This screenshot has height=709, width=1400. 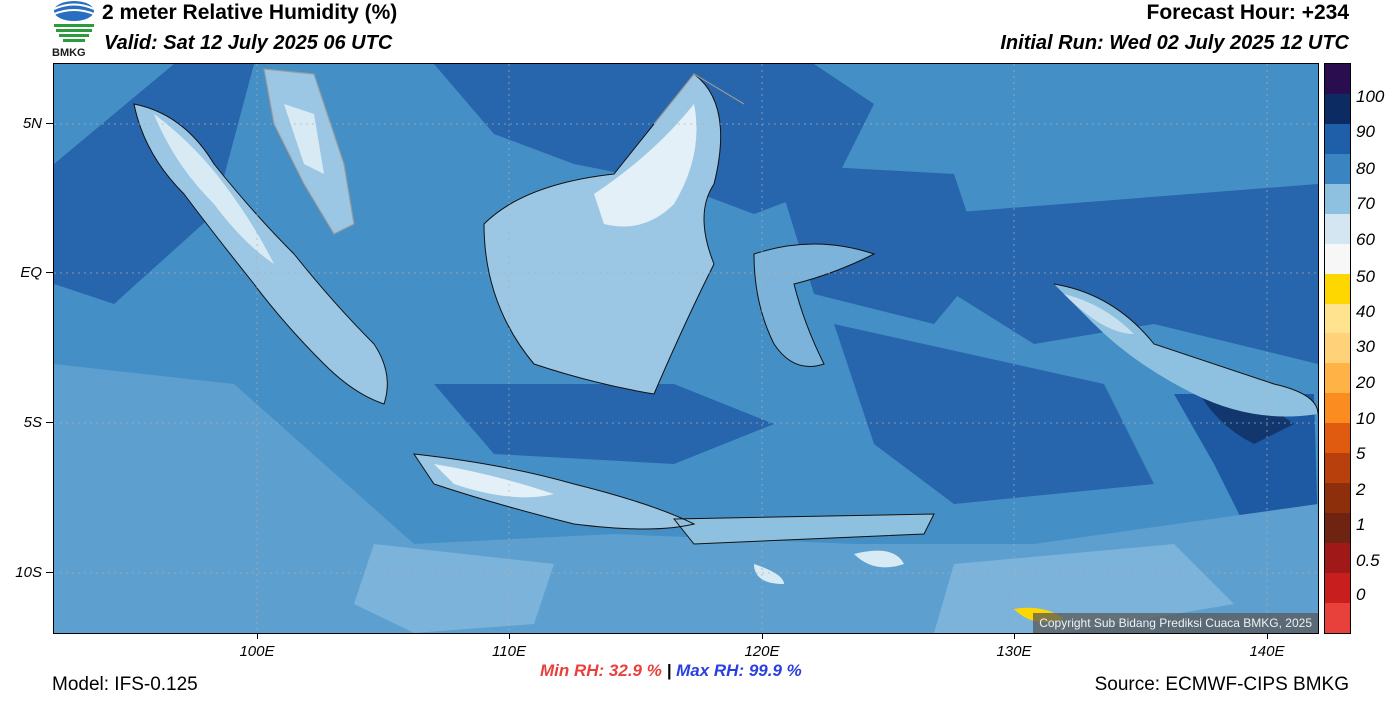 I want to click on colorbar-label: 100, so click(x=1370, y=96).